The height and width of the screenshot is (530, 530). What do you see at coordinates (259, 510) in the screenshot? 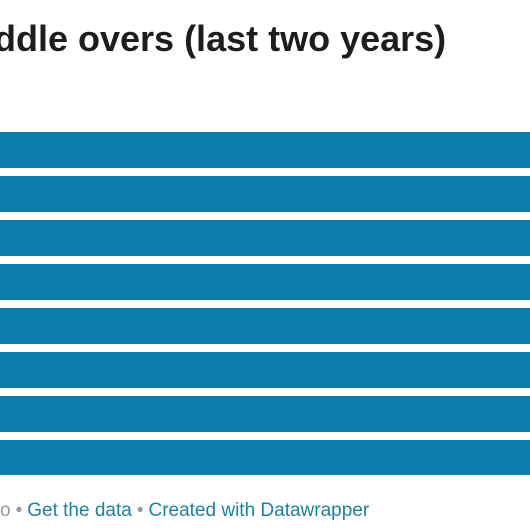
I see `created-with-datawrapper-link: Created with Datawrapper` at bounding box center [259, 510].